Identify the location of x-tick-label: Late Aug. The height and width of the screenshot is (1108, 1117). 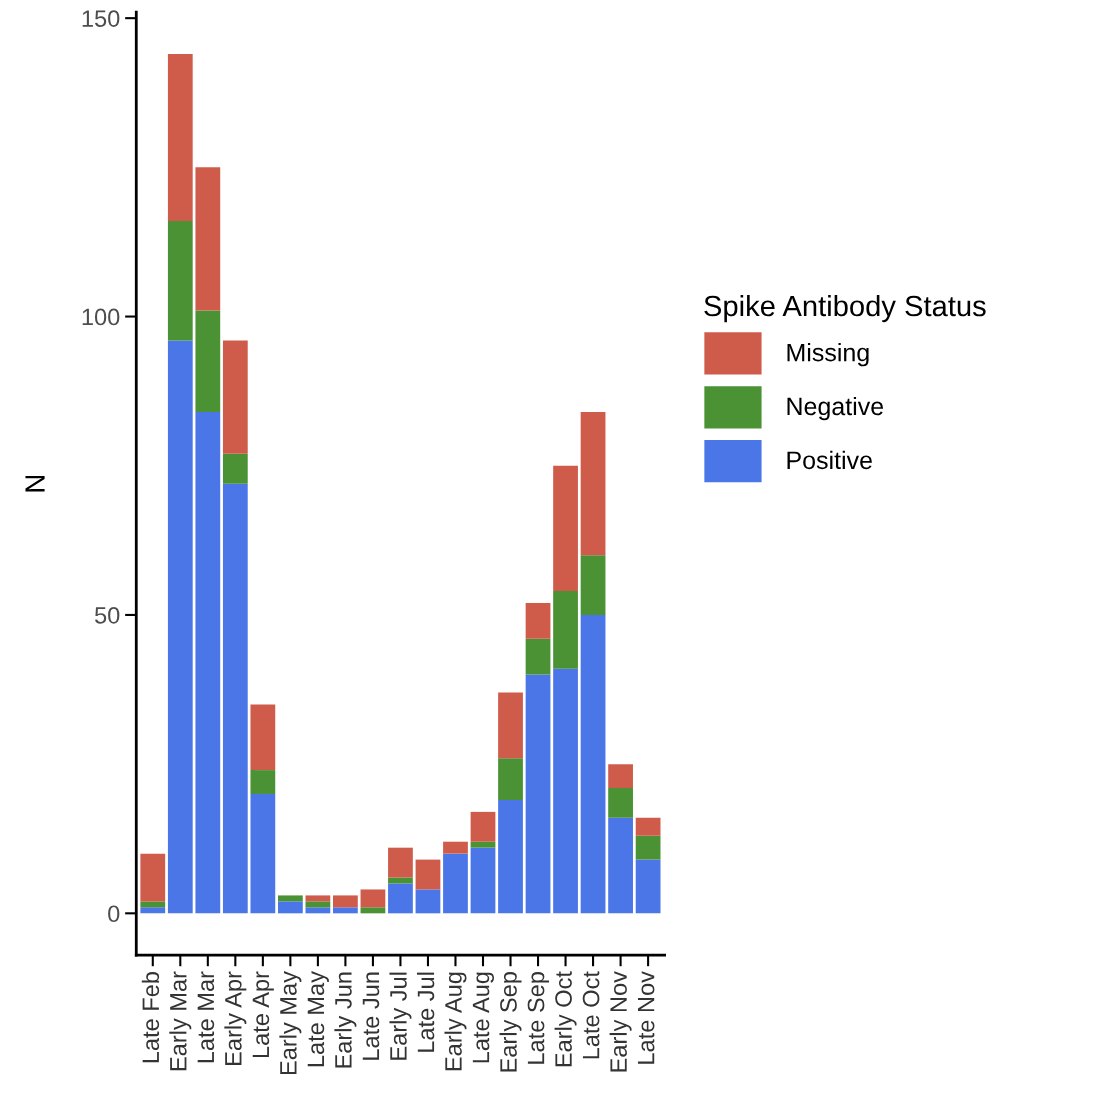
(483, 1017).